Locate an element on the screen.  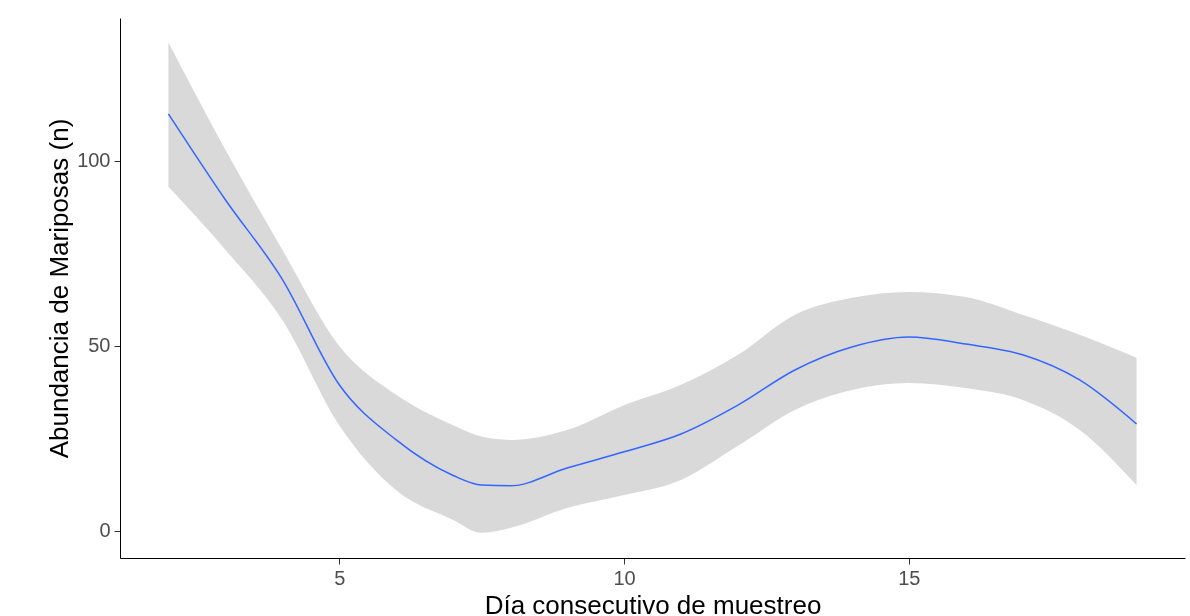
y-tick-label: 100 is located at coordinates (94, 160).